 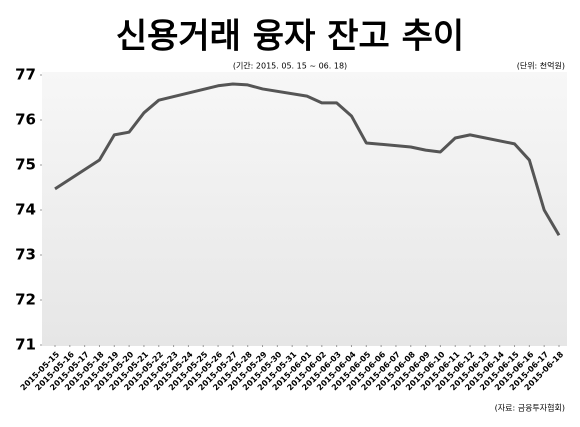 What do you see at coordinates (25, 75) in the screenshot?
I see `y-tick-label: 77` at bounding box center [25, 75].